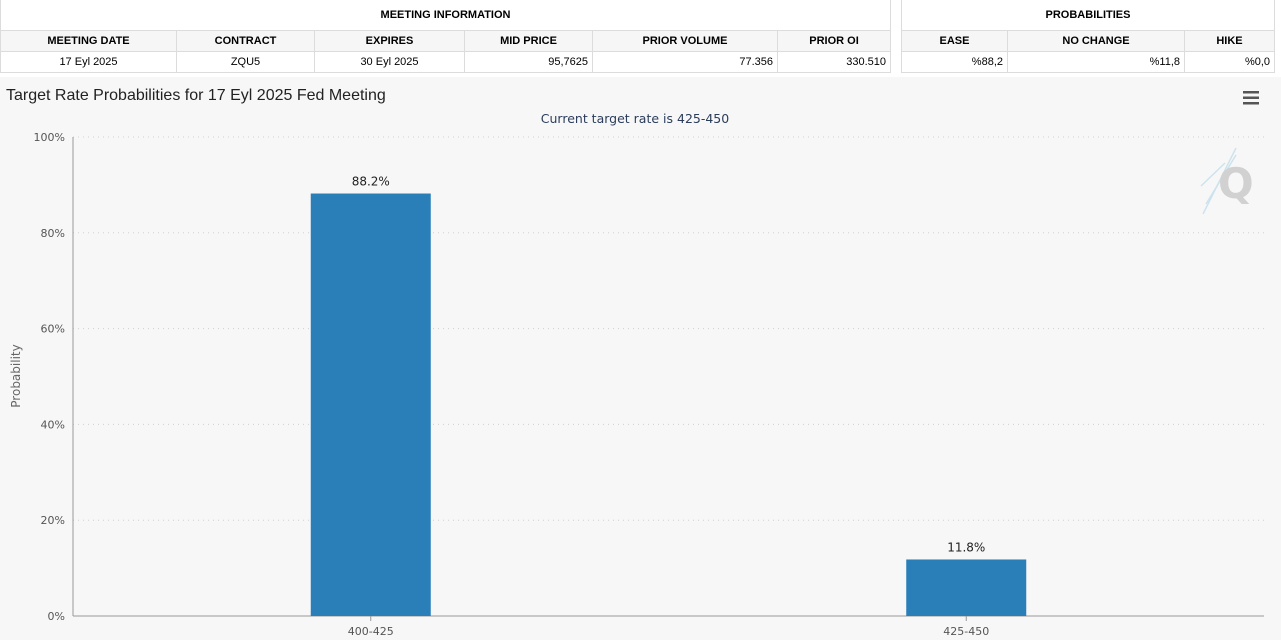 The height and width of the screenshot is (640, 1281). Describe the element at coordinates (16, 375) in the screenshot. I see `y-axis-title: Probability` at that location.